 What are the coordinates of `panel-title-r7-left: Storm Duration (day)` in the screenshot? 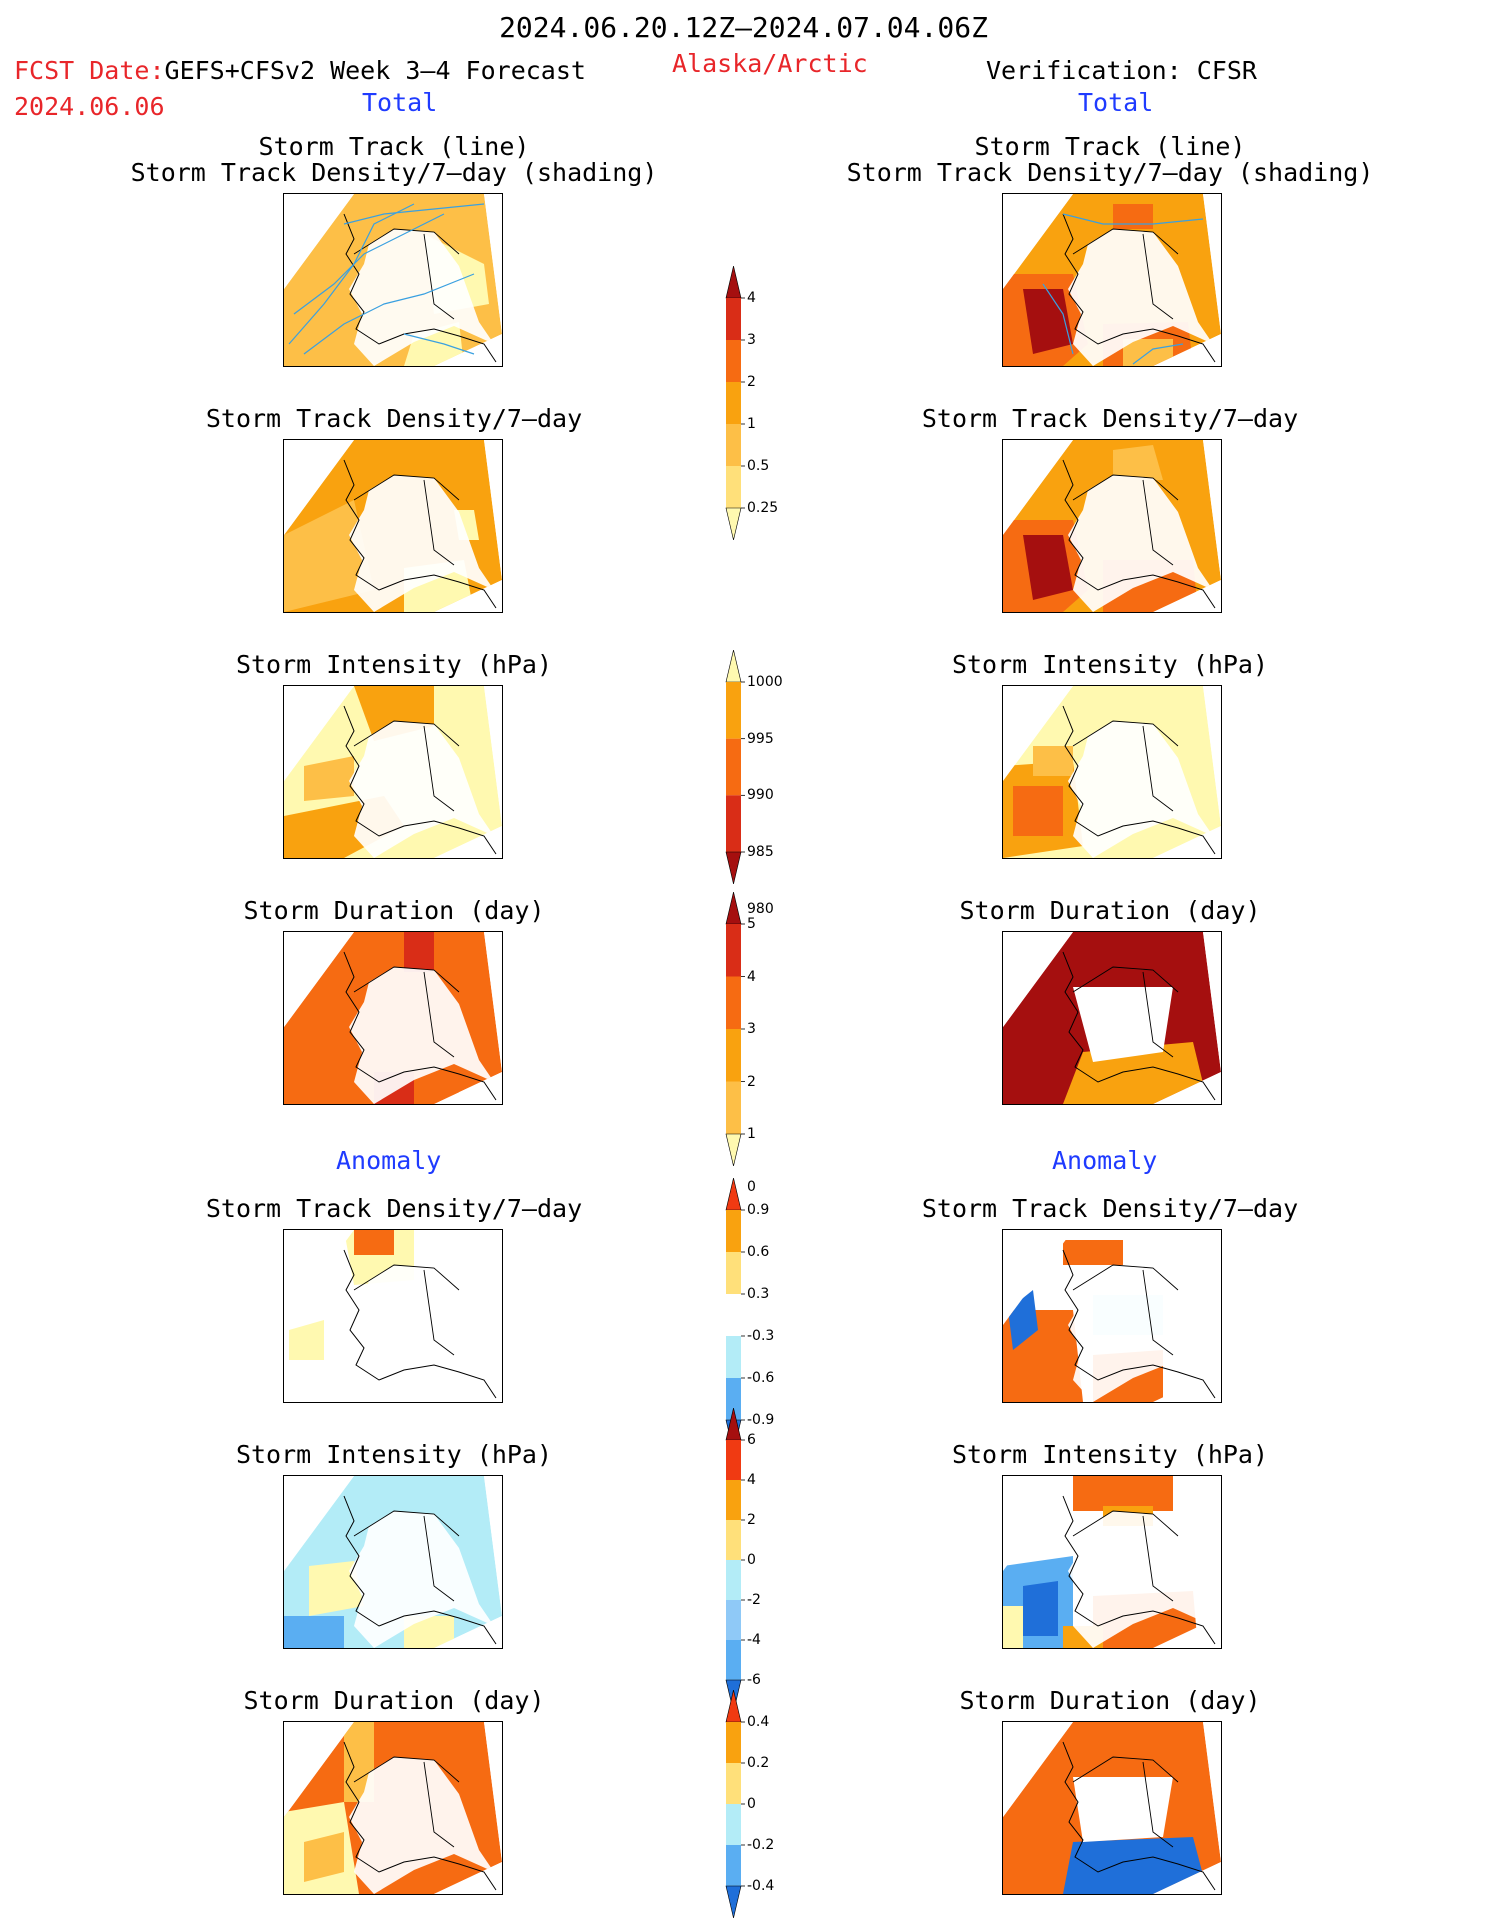 It's located at (394, 1700).